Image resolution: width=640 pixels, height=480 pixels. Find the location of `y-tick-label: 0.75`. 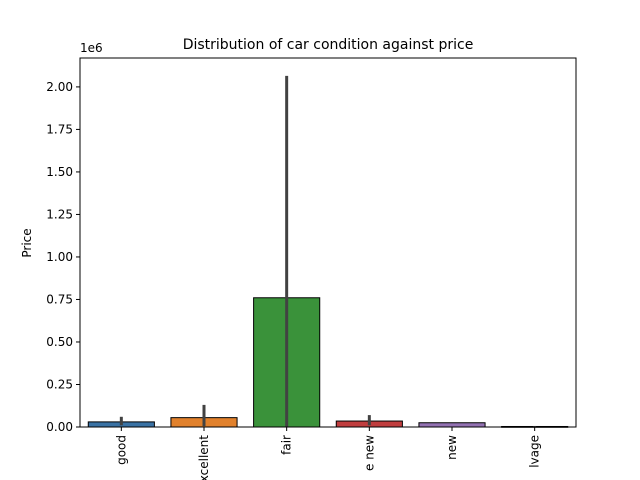

y-tick-label: 0.75 is located at coordinates (59, 299).